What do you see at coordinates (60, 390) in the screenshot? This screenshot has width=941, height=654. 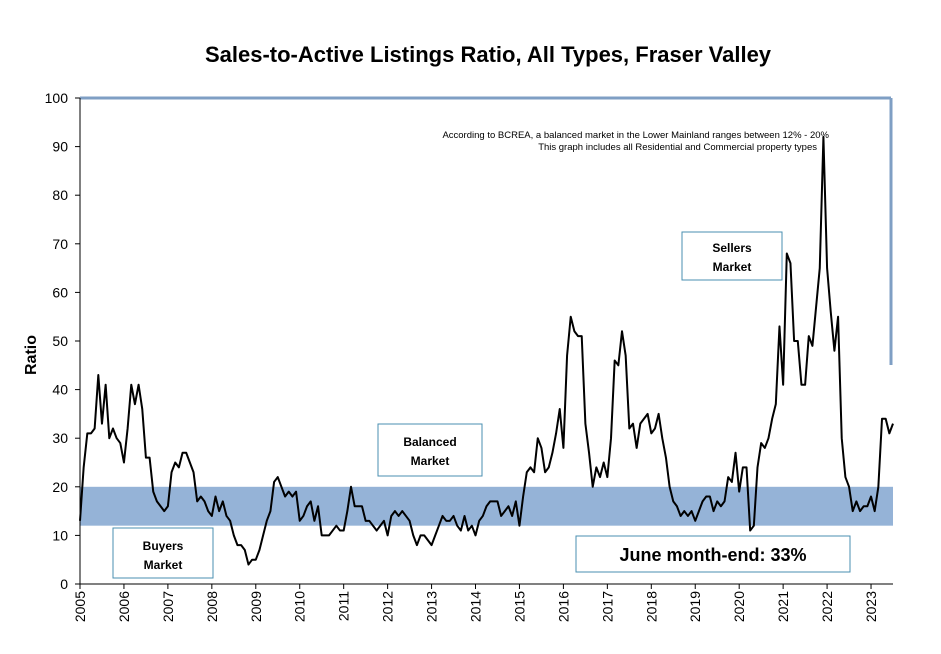 I see `y-tick-label: 40` at bounding box center [60, 390].